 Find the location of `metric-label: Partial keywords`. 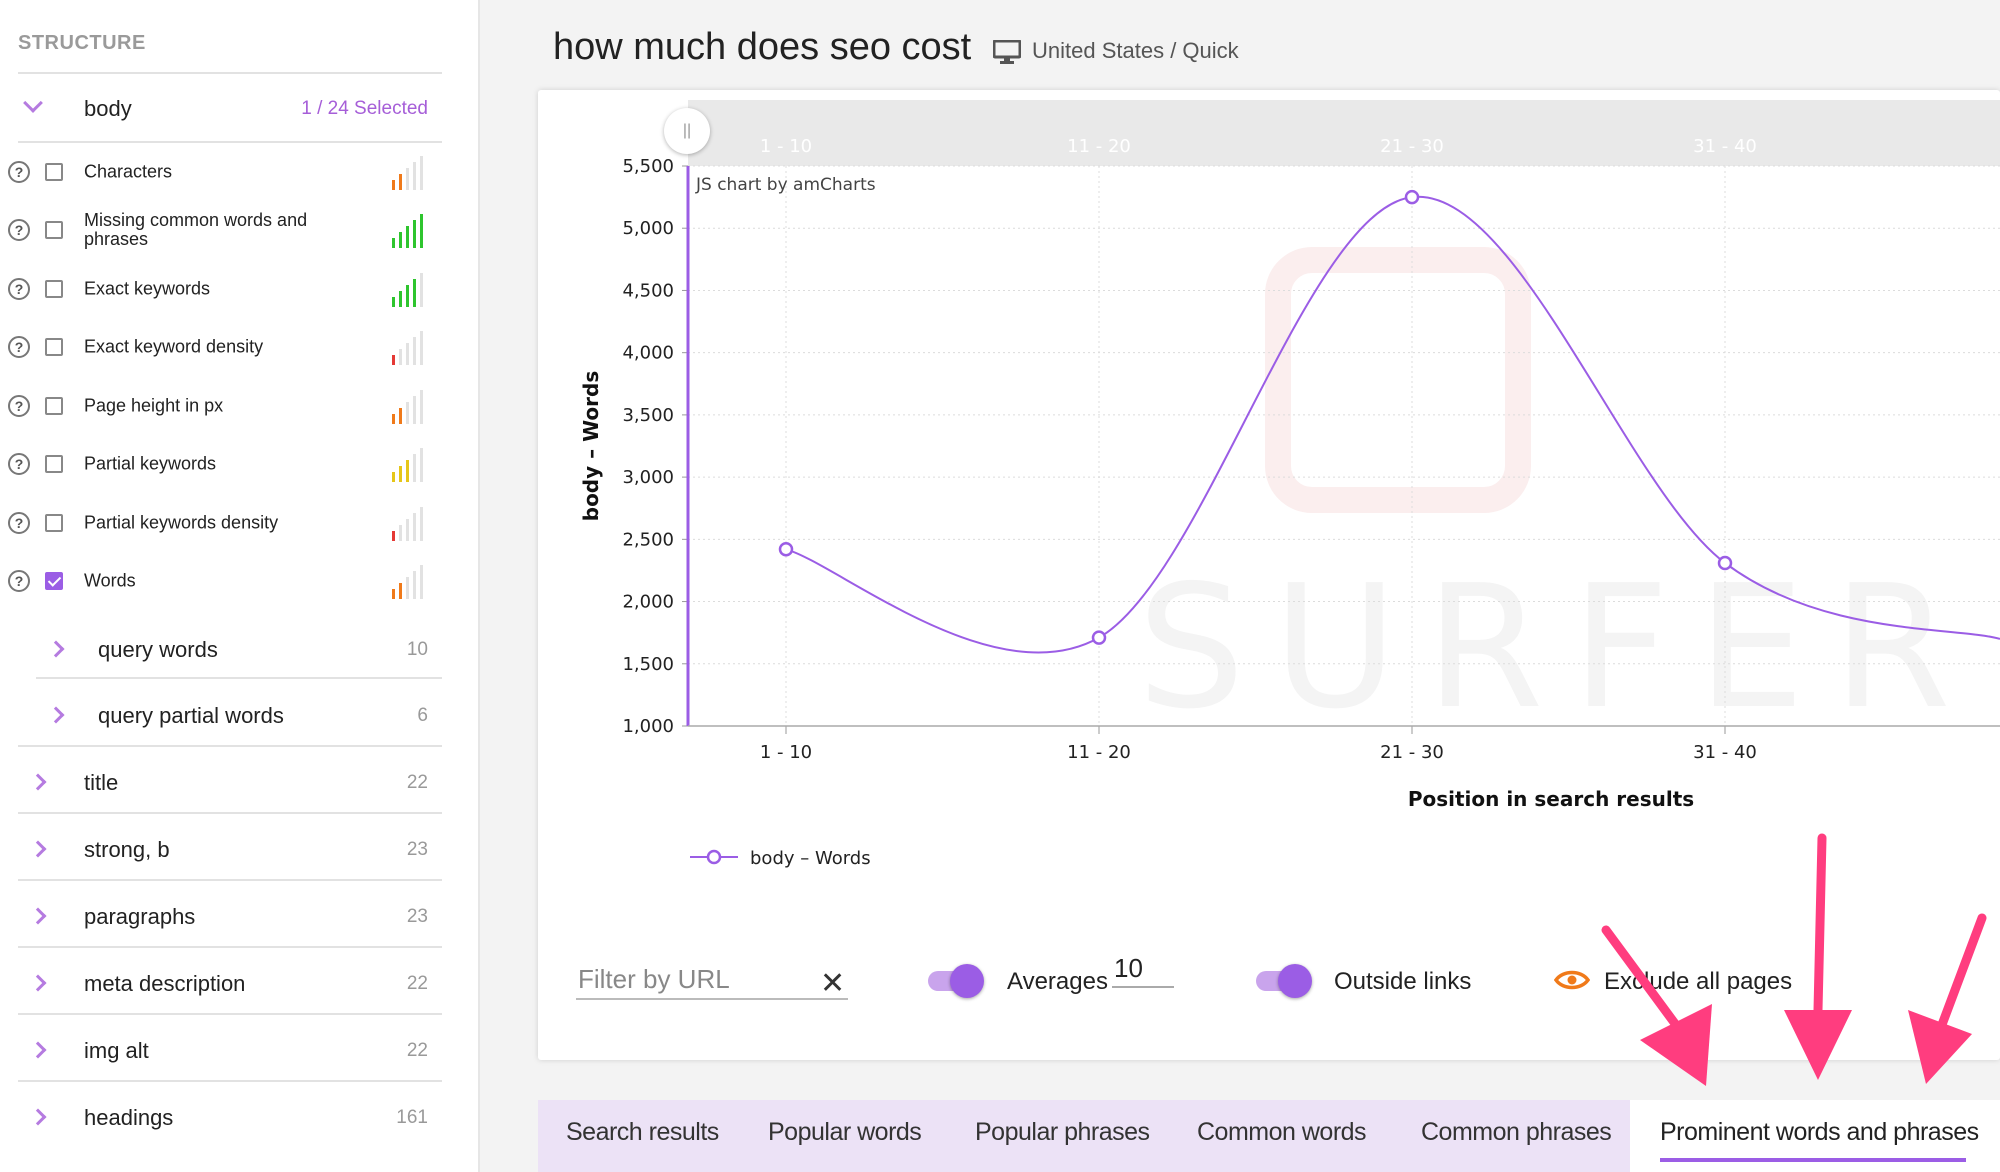

metric-label: Partial keywords is located at coordinates (150, 463).